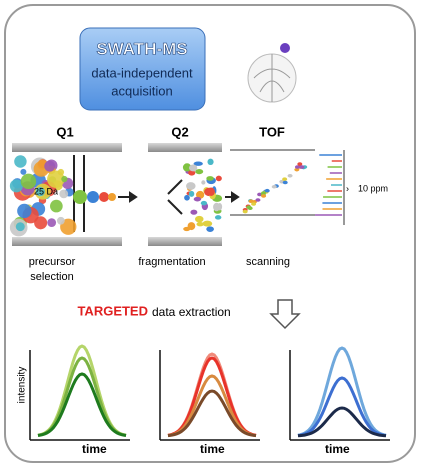  What do you see at coordinates (285, 314) in the screenshot?
I see `down-arrow` at bounding box center [285, 314].